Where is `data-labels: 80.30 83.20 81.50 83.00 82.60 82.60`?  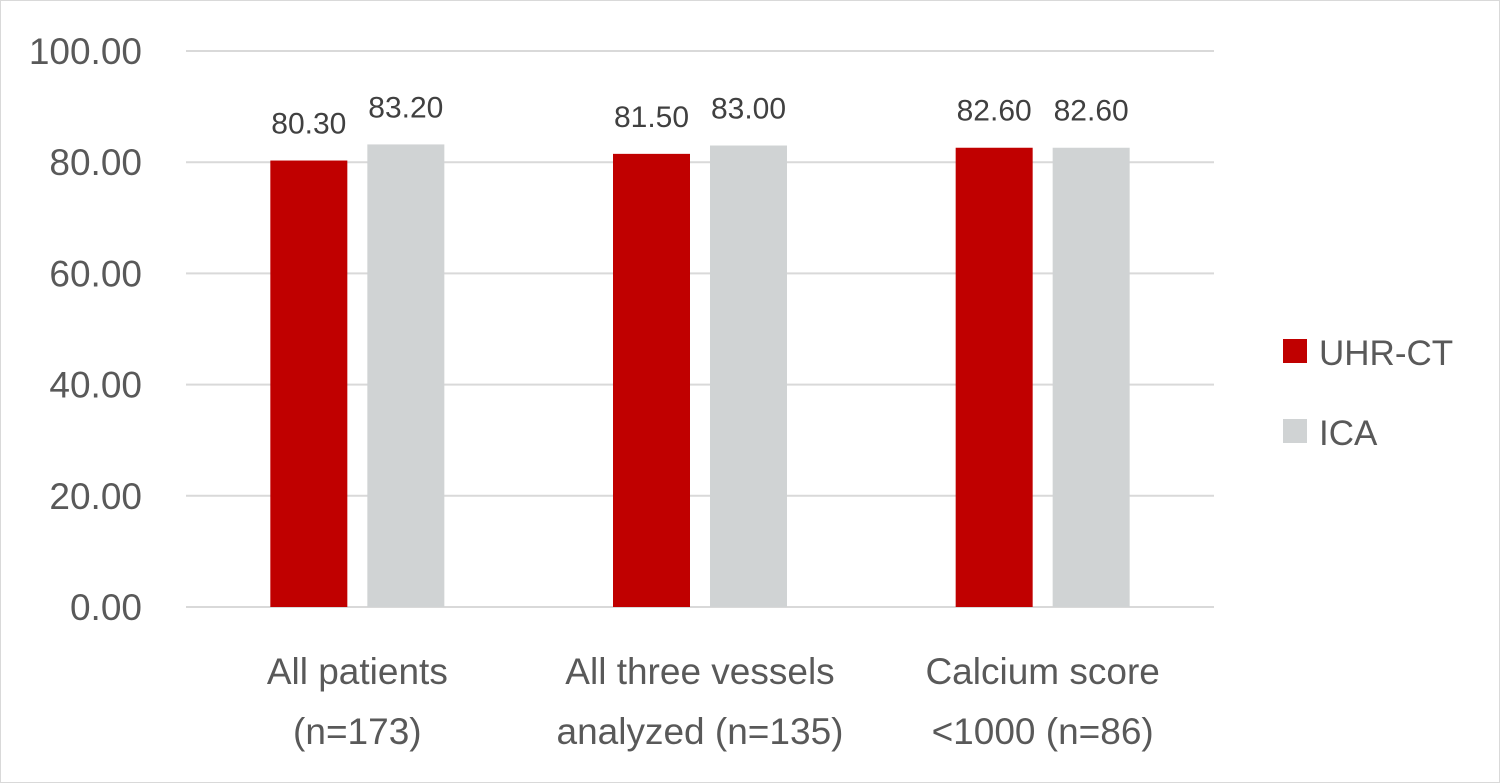 data-labels: 80.30 83.20 81.50 83.00 82.60 82.60 is located at coordinates (699, 115).